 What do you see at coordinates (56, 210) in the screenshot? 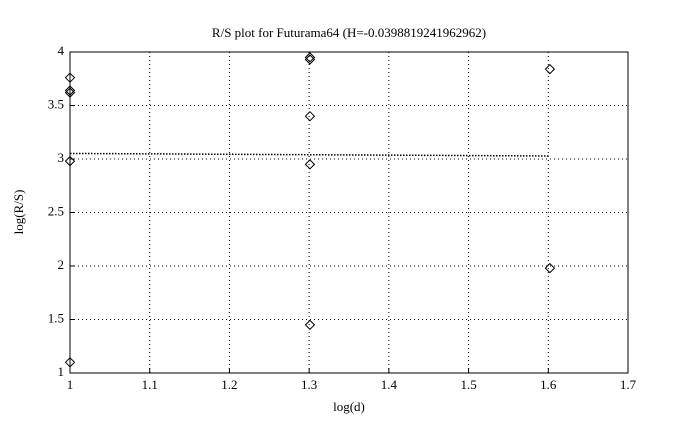
I see `y-tick-label: 2.5` at bounding box center [56, 210].